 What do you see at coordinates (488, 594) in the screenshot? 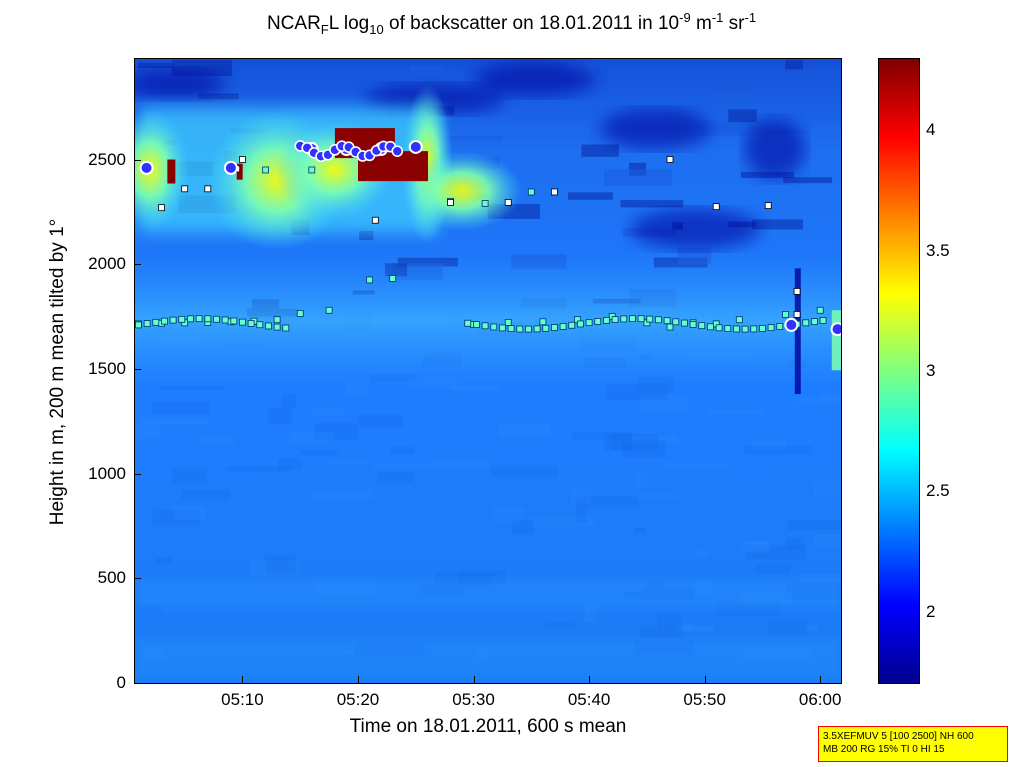
I see `light-band` at bounding box center [488, 594].